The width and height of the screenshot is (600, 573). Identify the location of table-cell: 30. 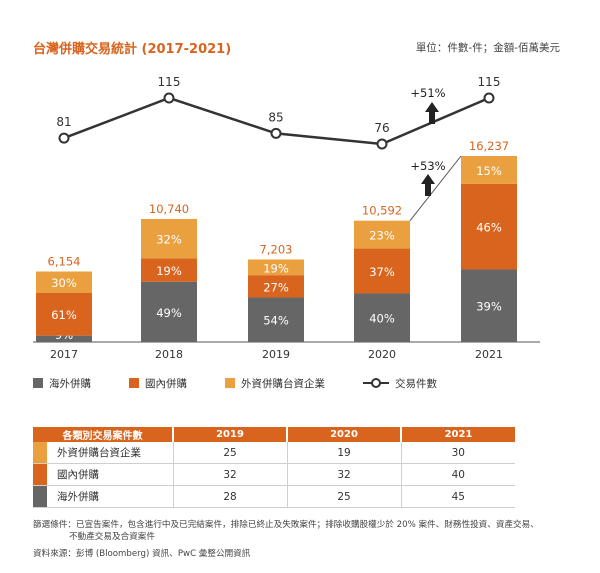
(458, 453).